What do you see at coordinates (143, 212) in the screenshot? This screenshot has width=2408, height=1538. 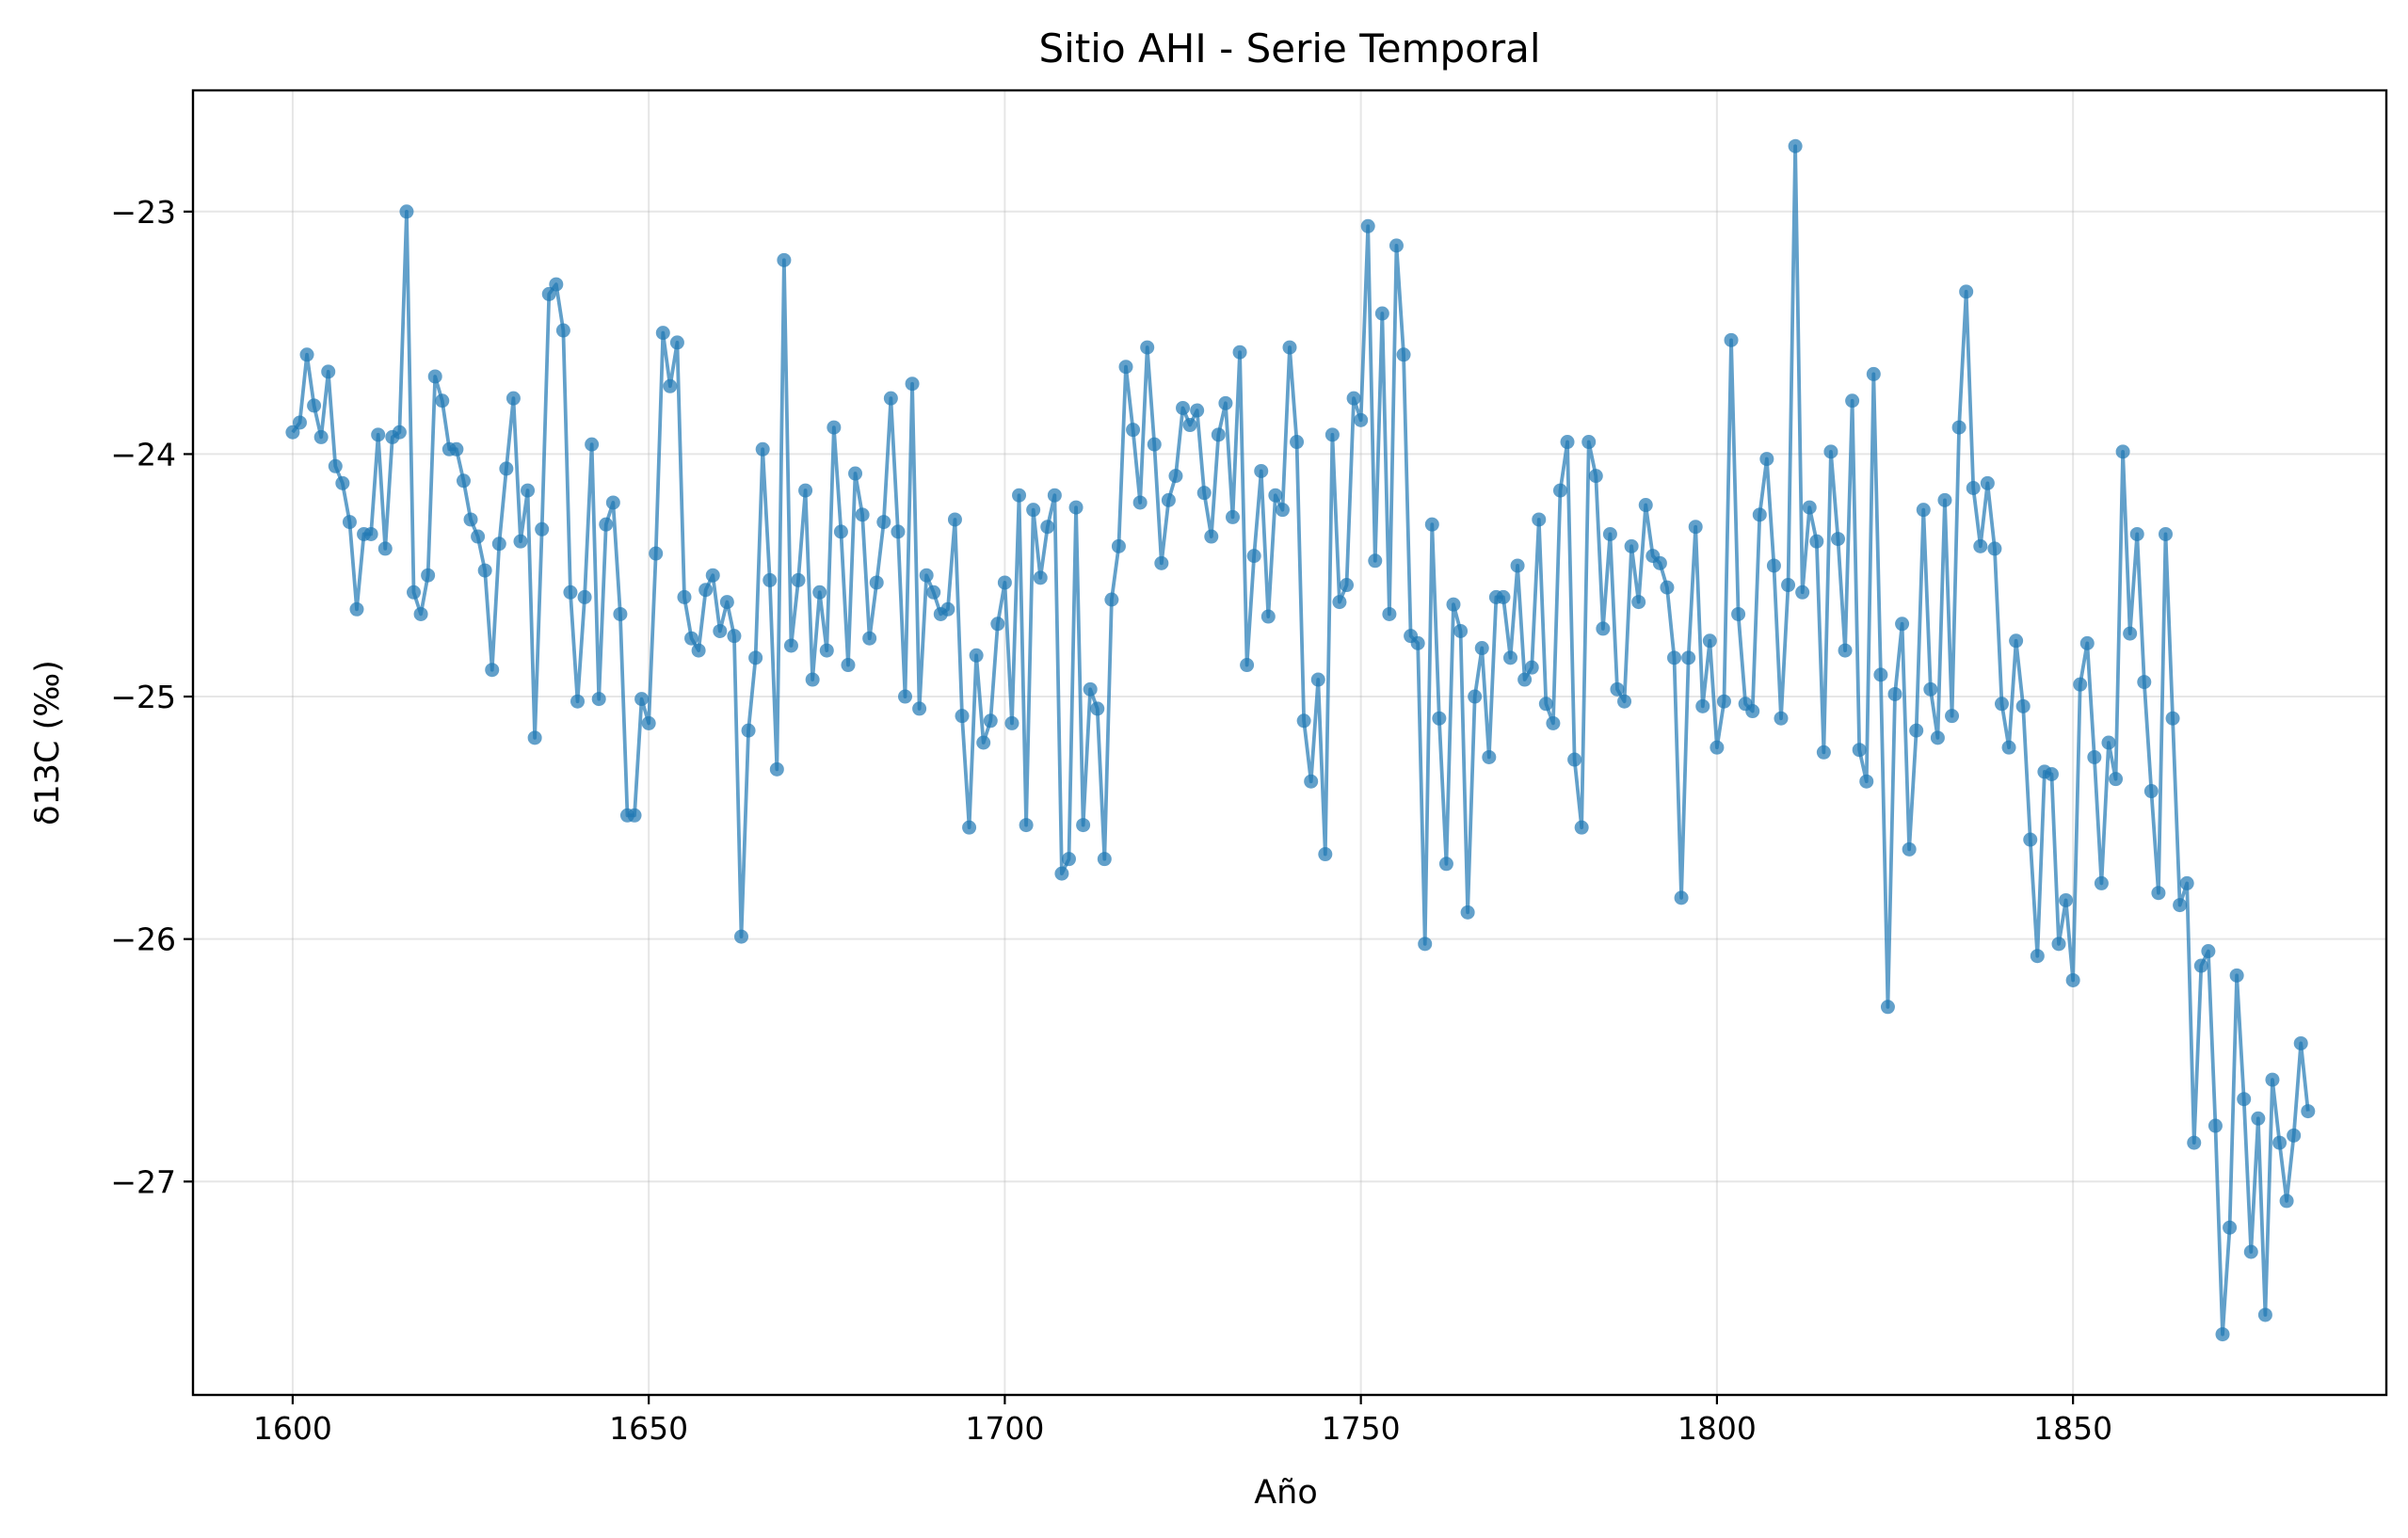 I see `y-tick-label: −23` at bounding box center [143, 212].